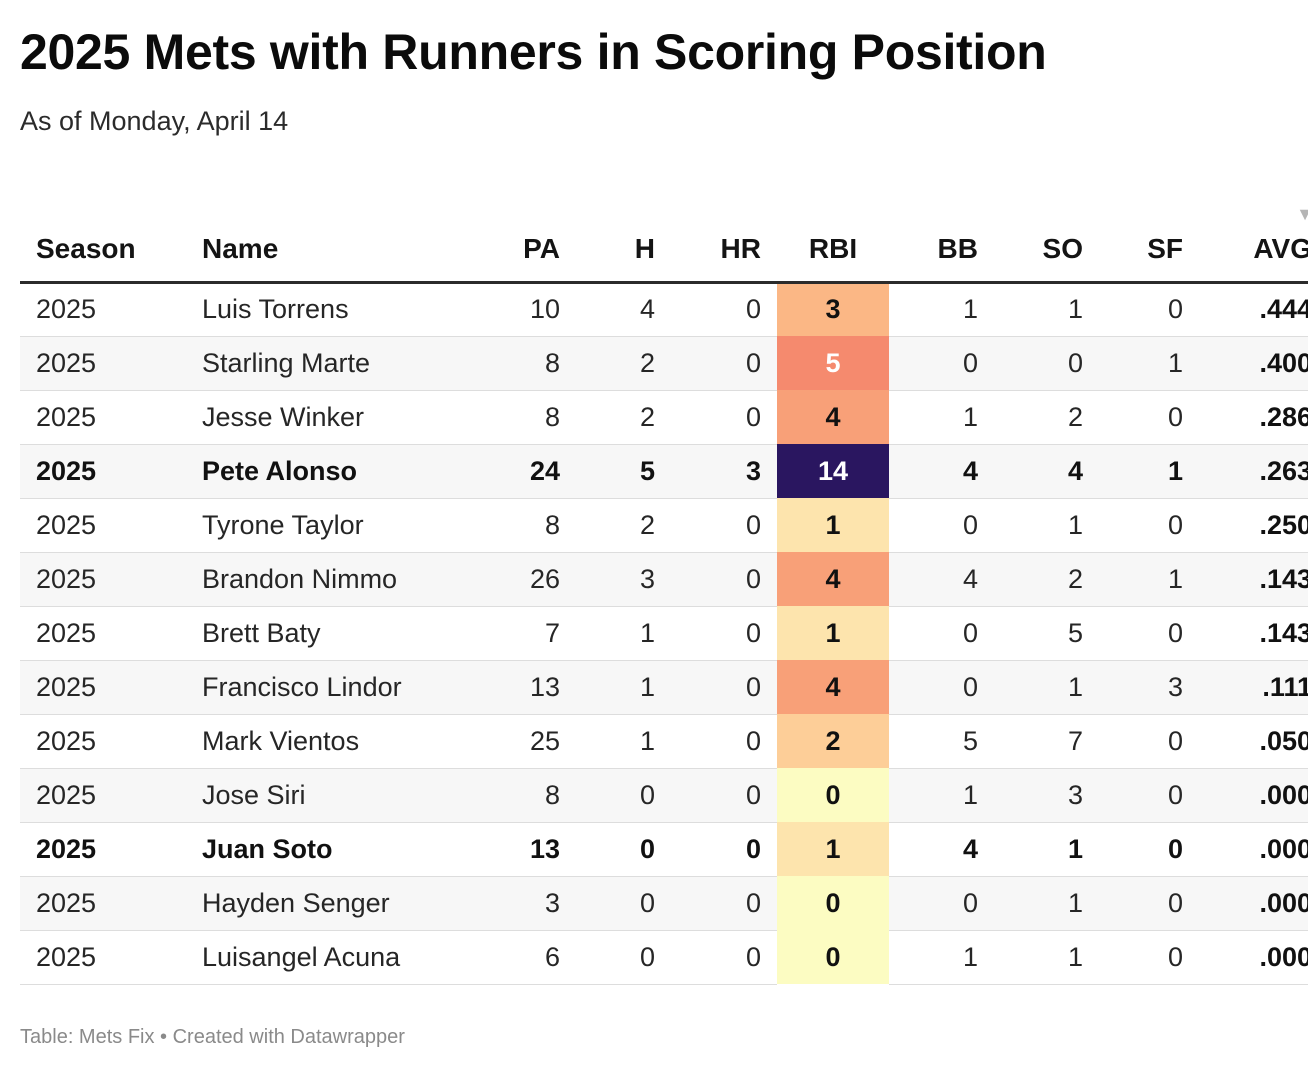  I want to click on cell-rbi: 3, so click(833, 309).